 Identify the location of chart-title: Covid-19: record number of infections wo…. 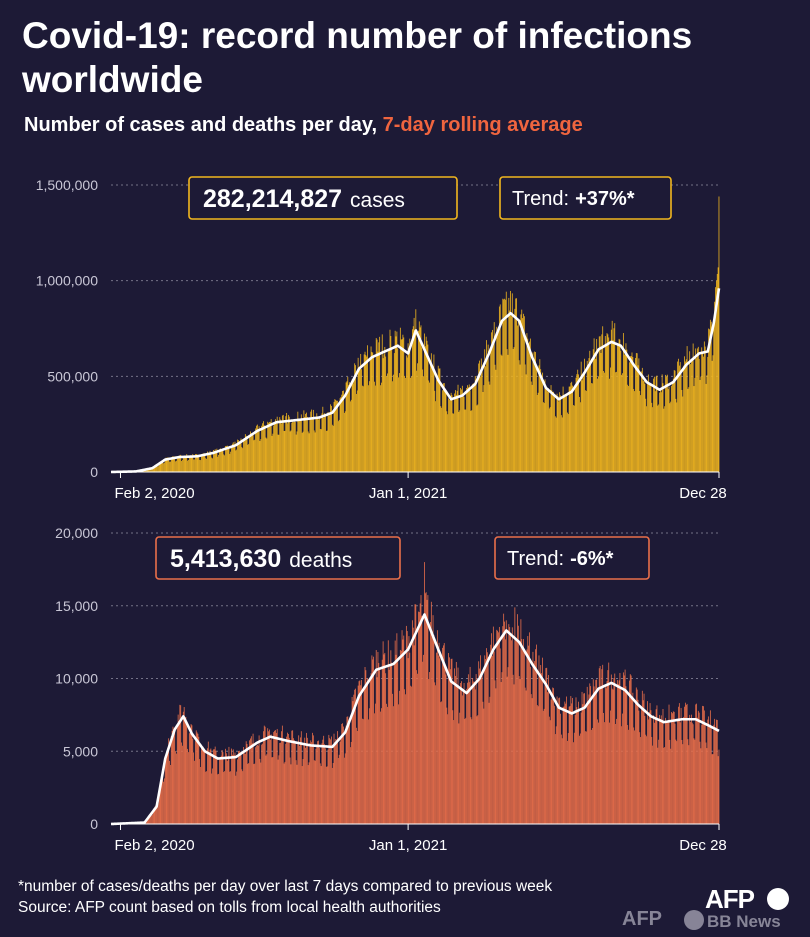
(357, 57).